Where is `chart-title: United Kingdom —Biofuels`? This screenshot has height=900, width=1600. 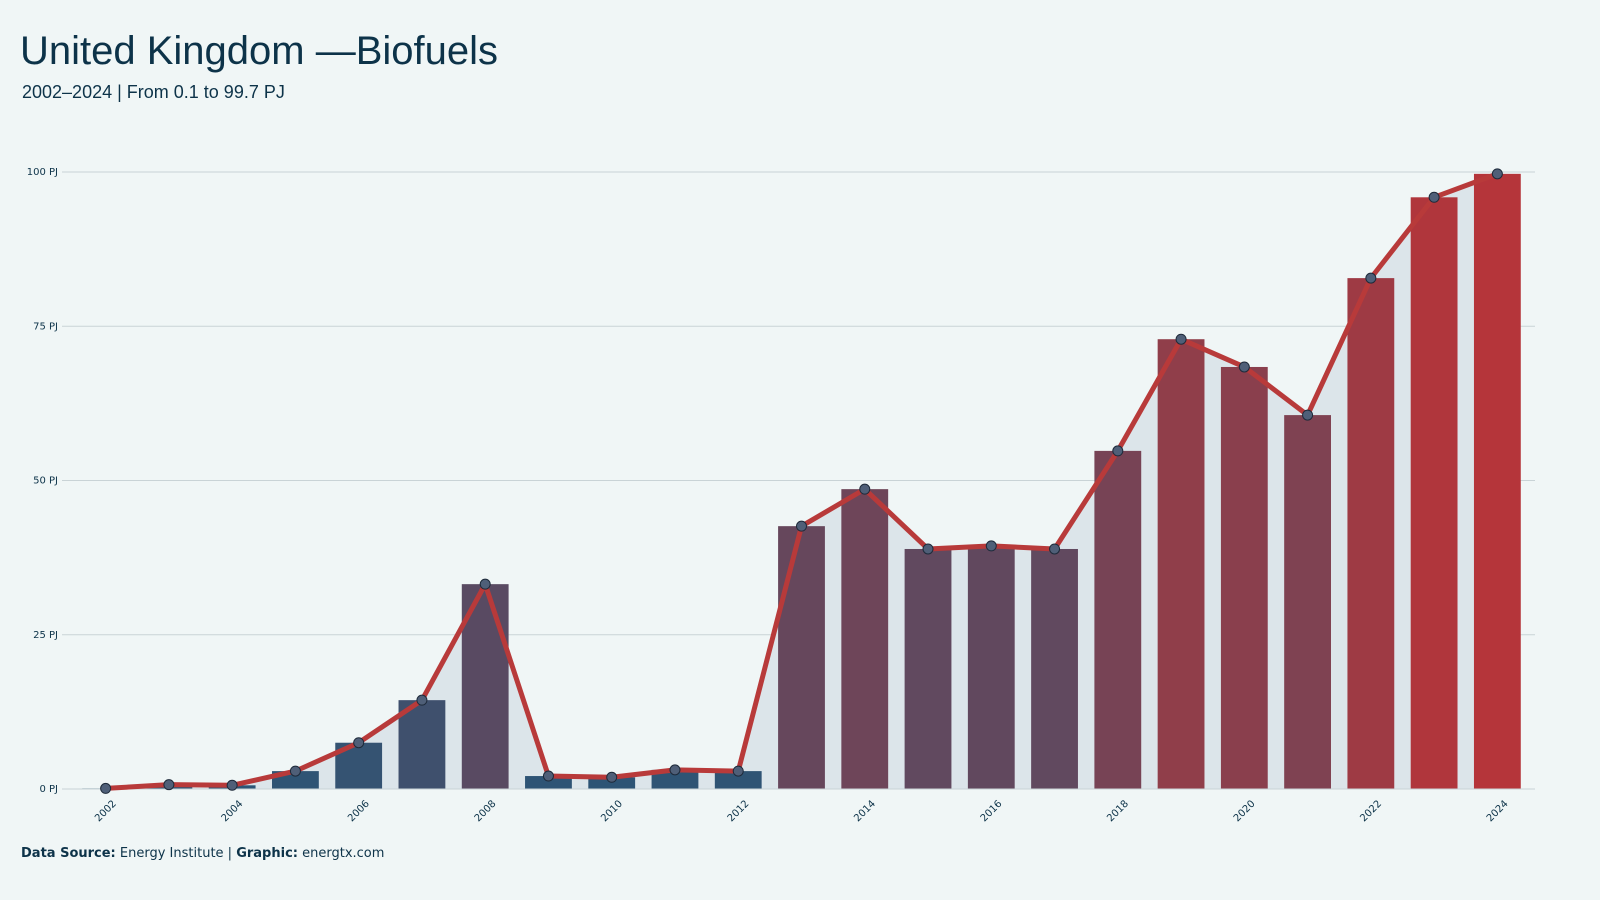
chart-title: United Kingdom —Biofuels is located at coordinates (259, 51).